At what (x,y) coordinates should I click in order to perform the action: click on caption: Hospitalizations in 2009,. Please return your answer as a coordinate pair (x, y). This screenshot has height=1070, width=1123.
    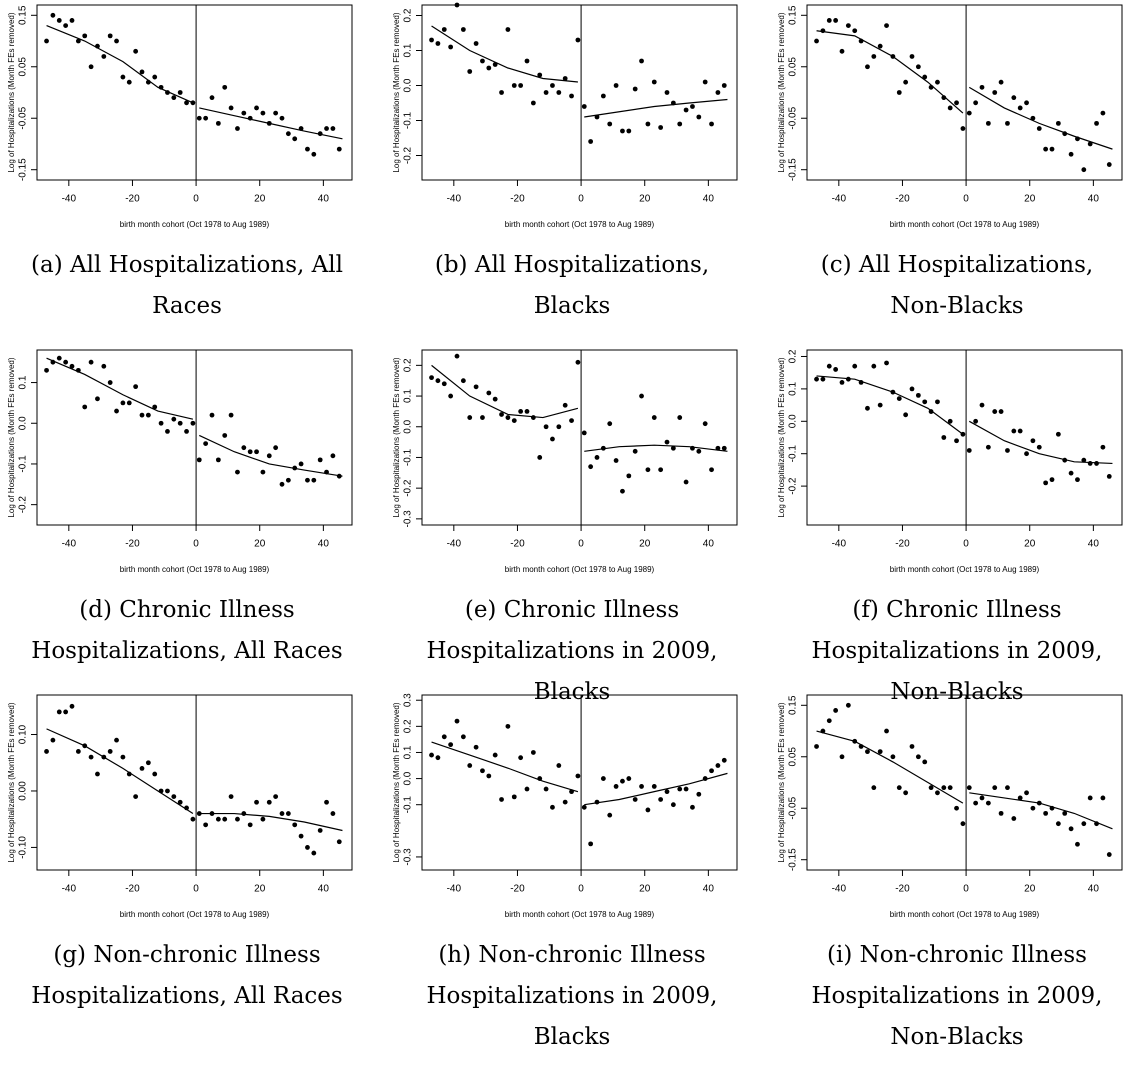
    Looking at the image, I should click on (572, 651).